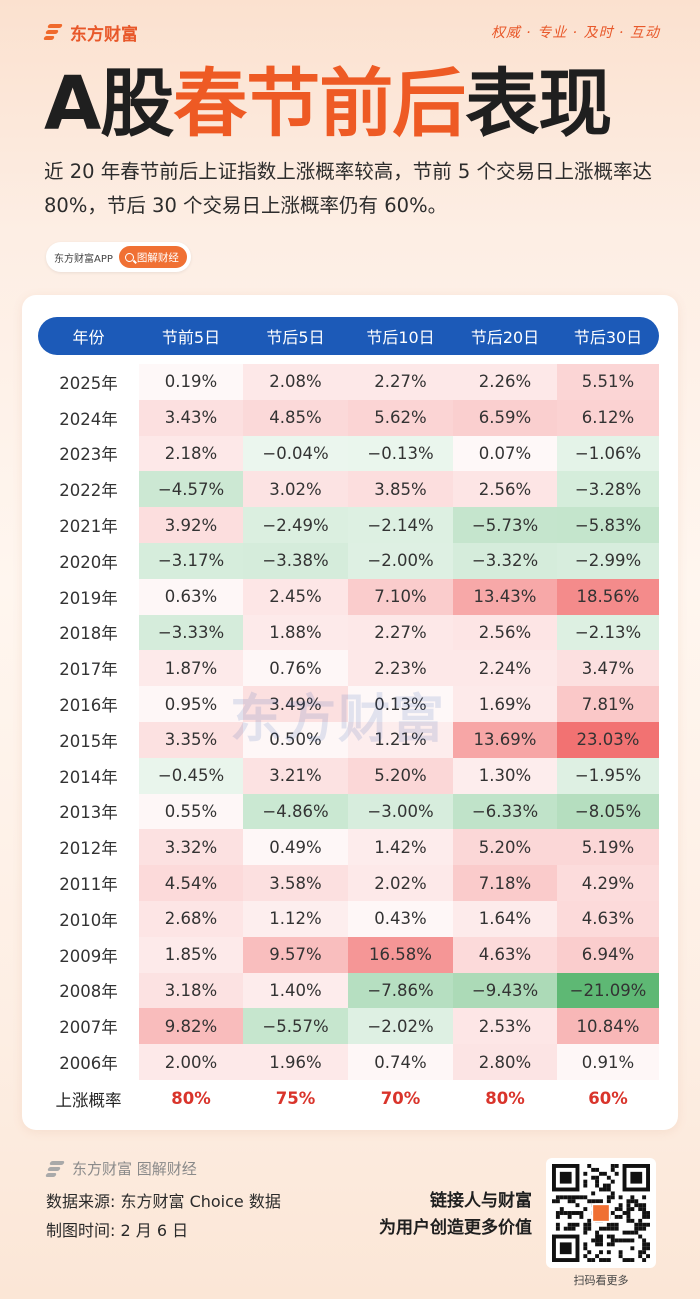  I want to click on value-cell: 2.45%, so click(295, 596).